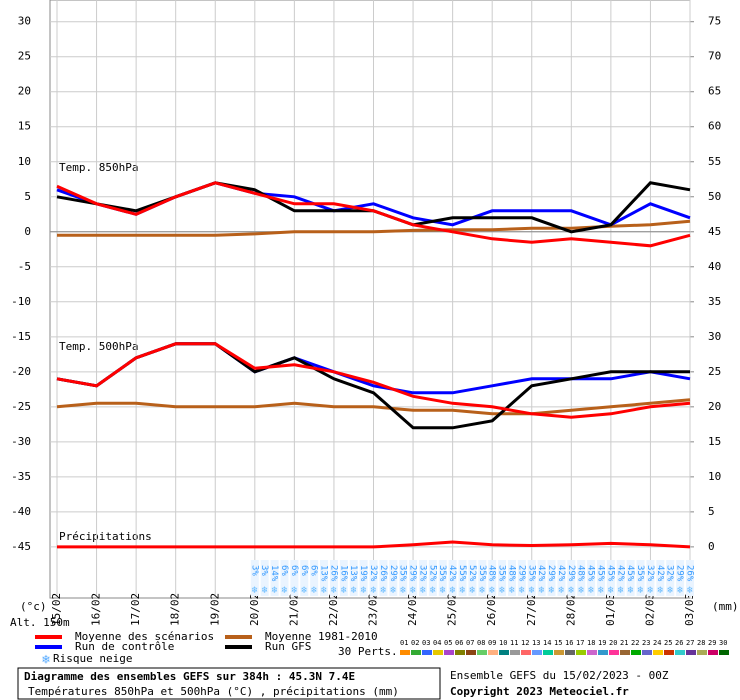 This screenshot has width=740, height=700. I want to click on y-tick-label: 15, so click(24, 126).